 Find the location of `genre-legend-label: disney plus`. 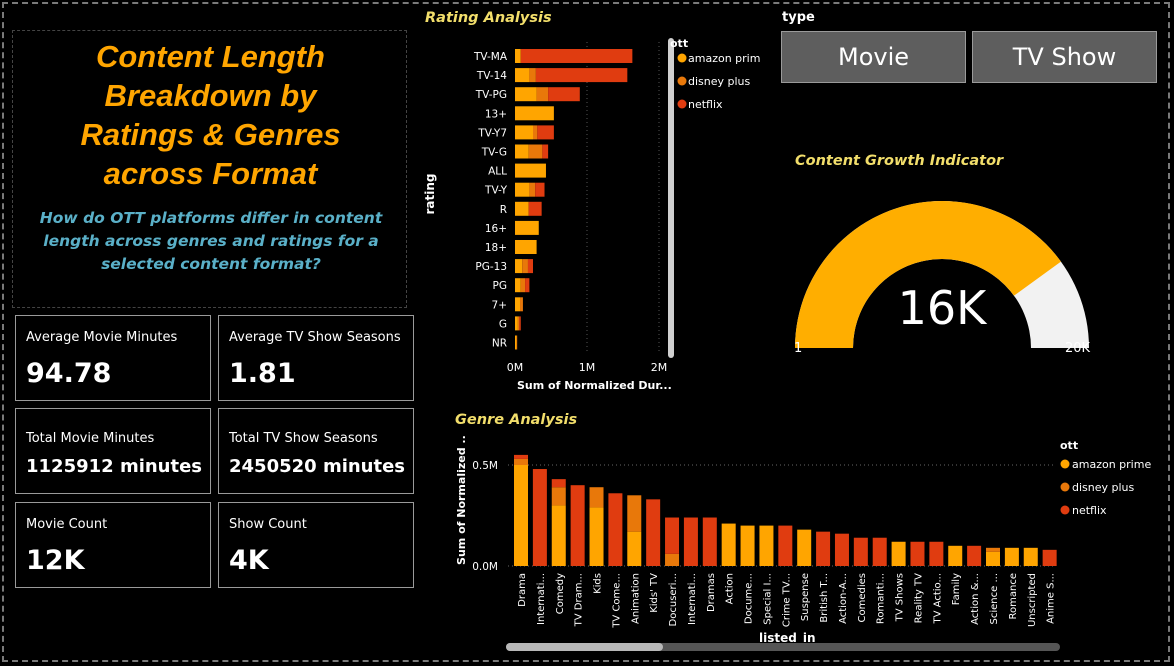

genre-legend-label: disney plus is located at coordinates (1103, 487).